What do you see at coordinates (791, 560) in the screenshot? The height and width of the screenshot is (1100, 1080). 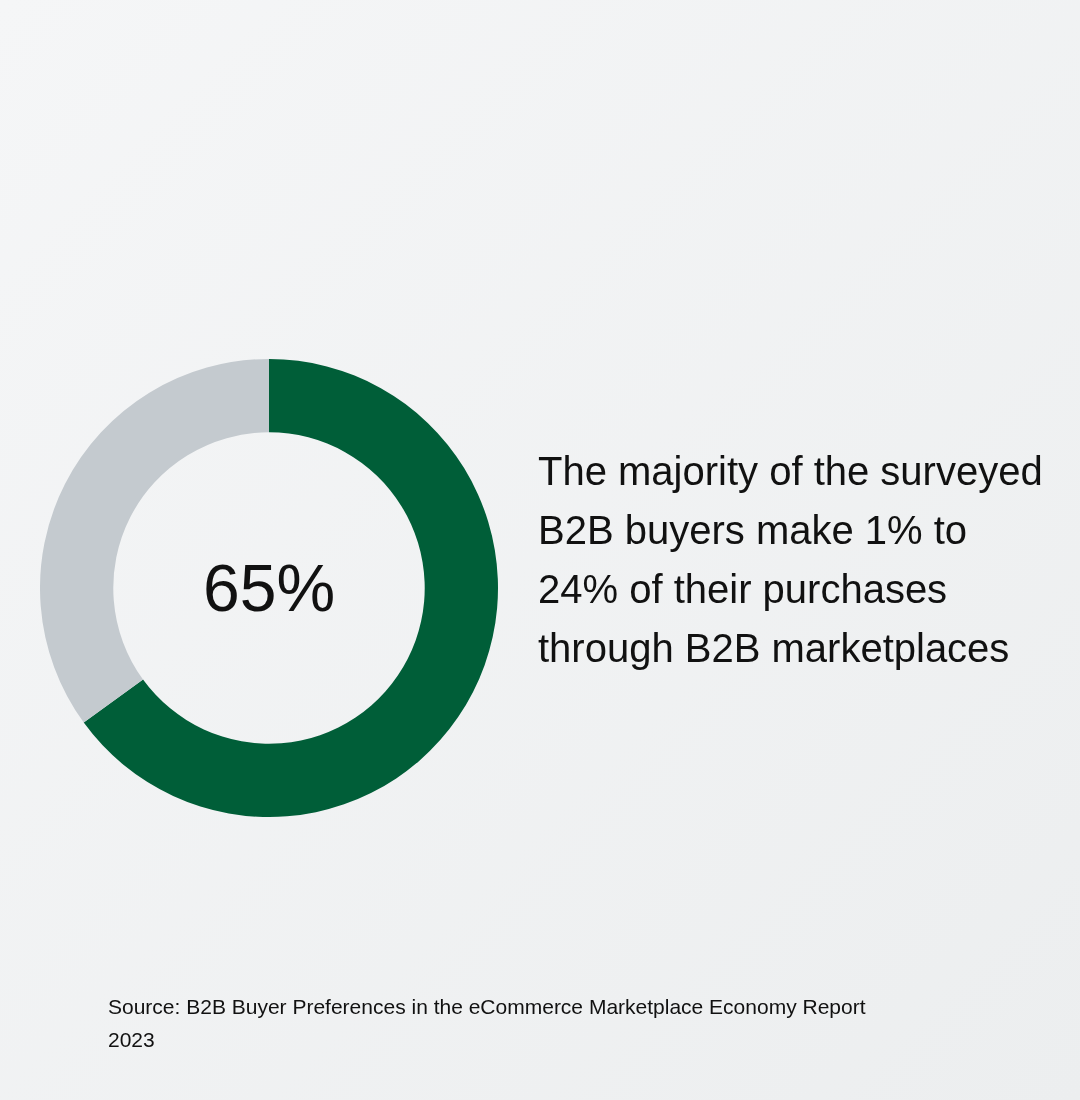 I see `text: The majority of the surveyed B2B buyers make 1% to 24% of their purchases through B2B marketplaces` at bounding box center [791, 560].